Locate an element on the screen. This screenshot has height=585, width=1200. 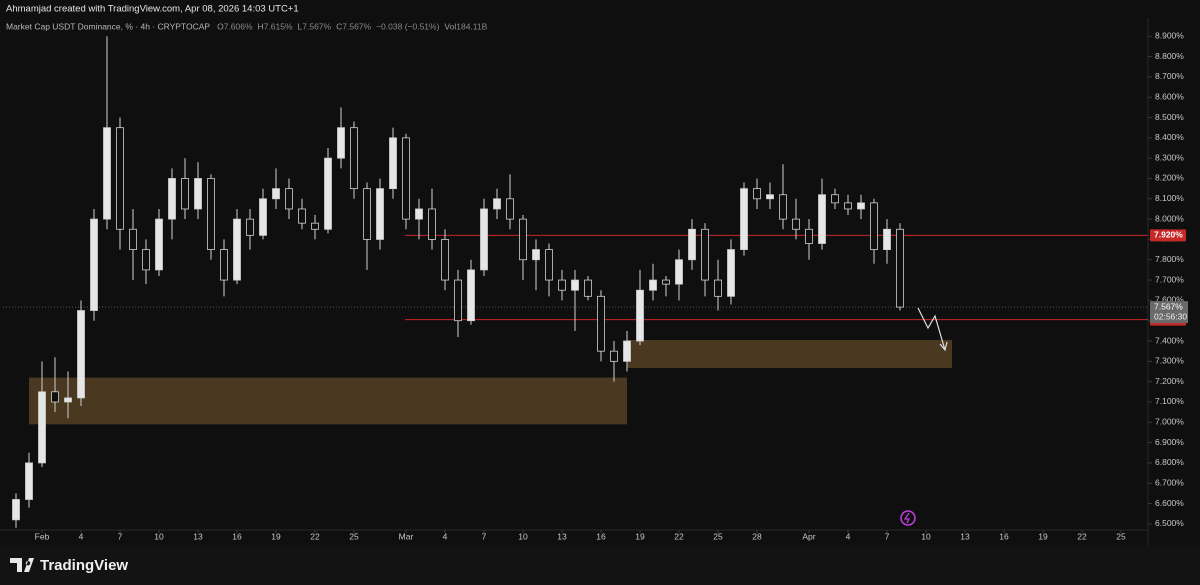
y-tick-label: 7.200% is located at coordinates (1169, 381).